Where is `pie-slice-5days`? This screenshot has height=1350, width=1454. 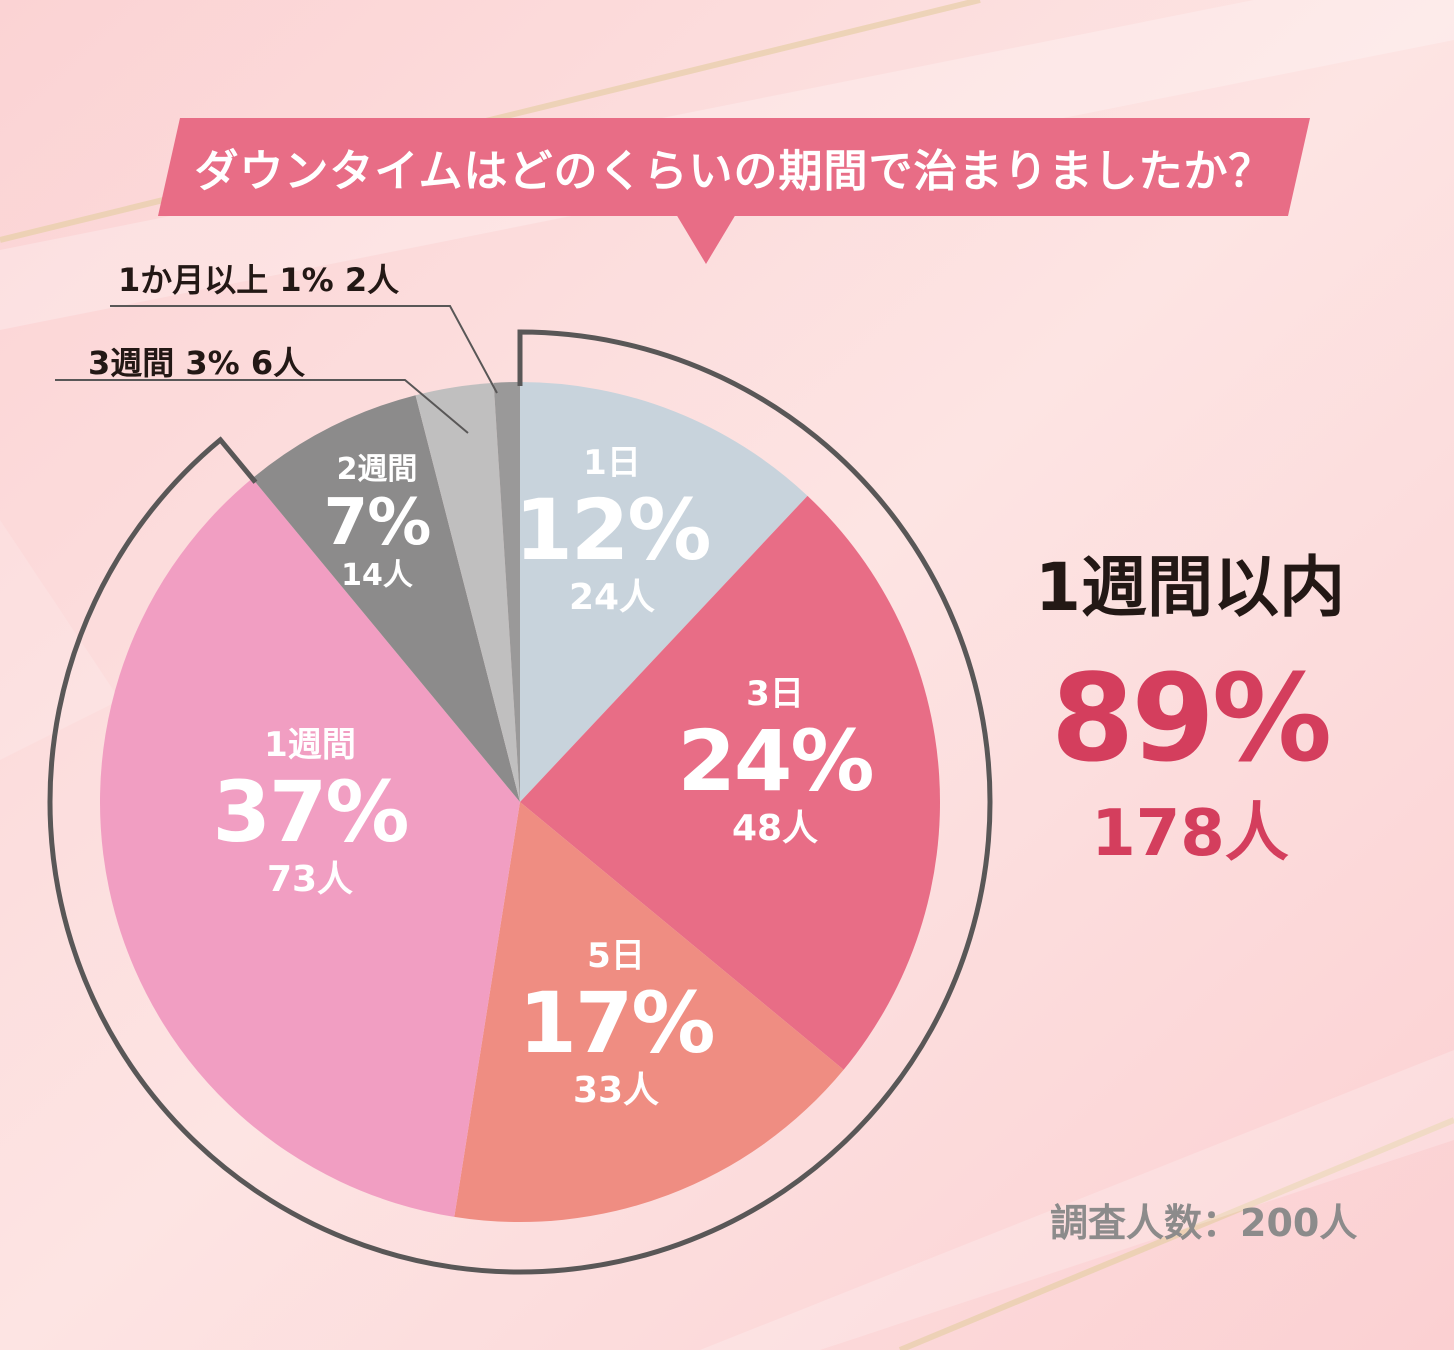
pie-slice-5days is located at coordinates (649, 1012).